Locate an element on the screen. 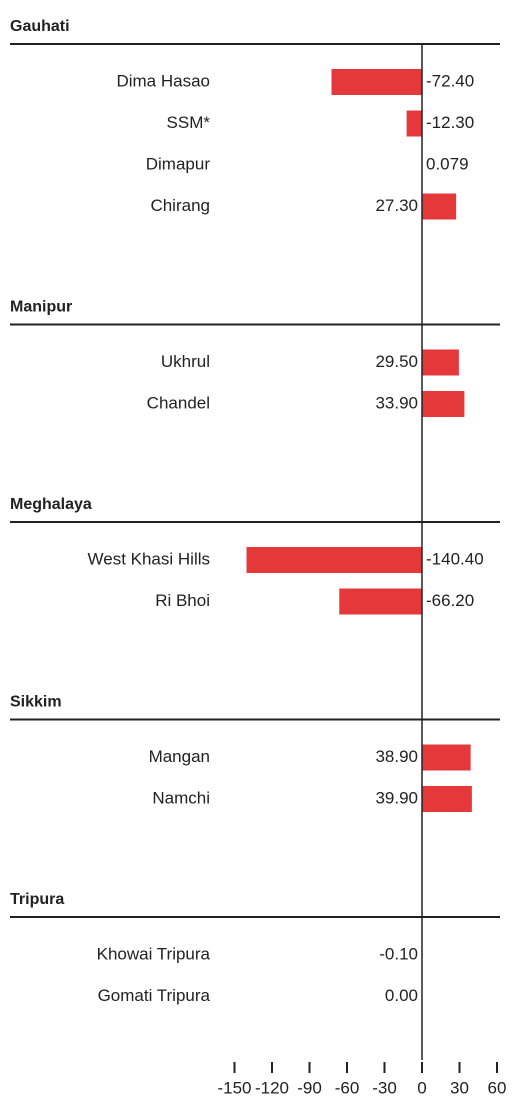  x-tick-label: 30 is located at coordinates (459, 1087).